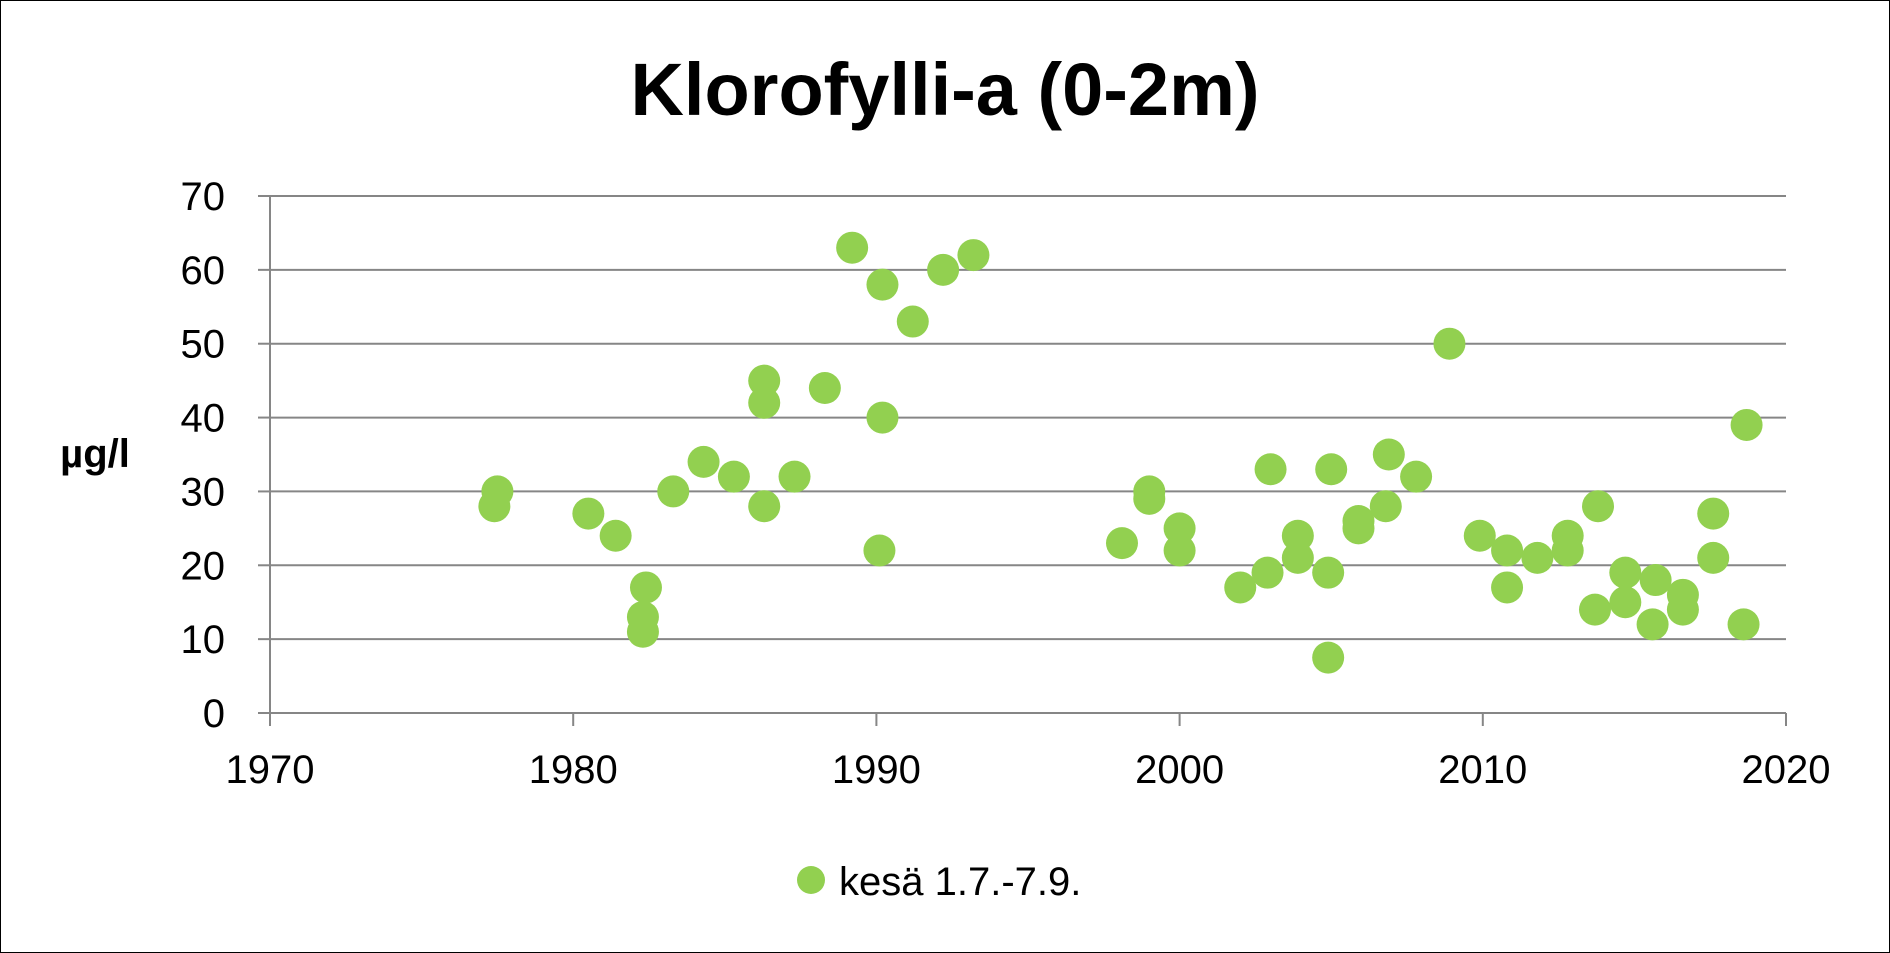 The width and height of the screenshot is (1890, 953). I want to click on y-tick-label-70: 70, so click(203, 197).